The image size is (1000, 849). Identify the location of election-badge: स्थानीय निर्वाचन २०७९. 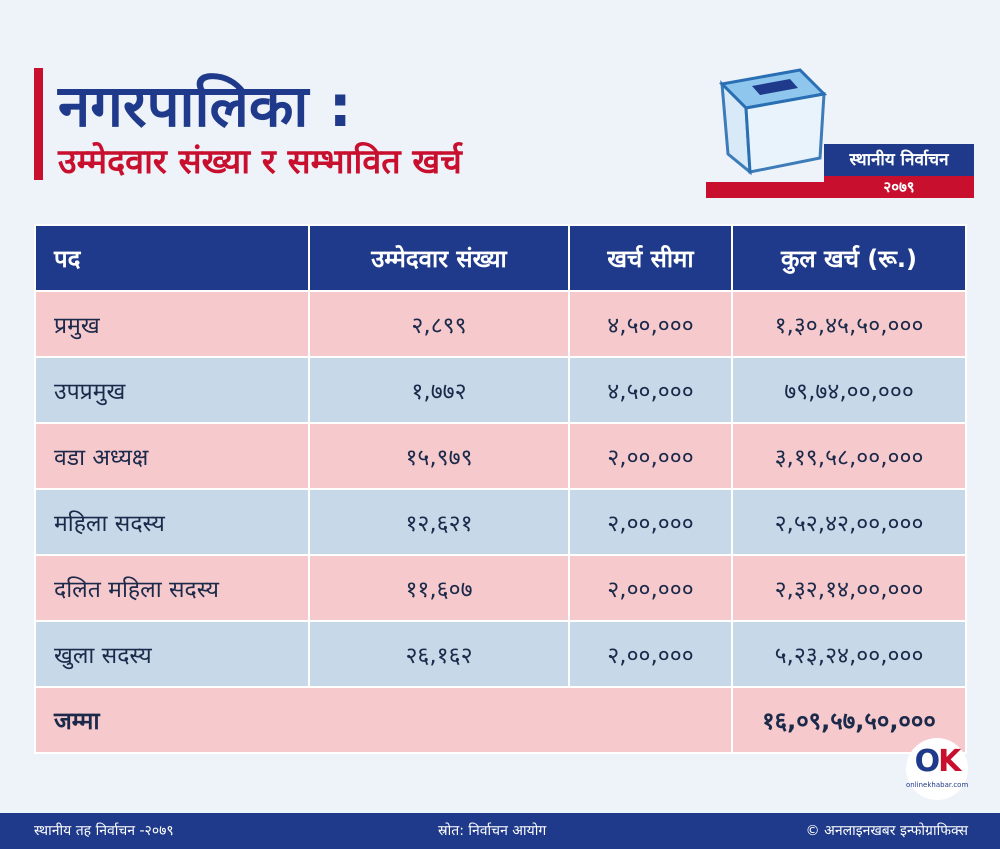
(841, 120).